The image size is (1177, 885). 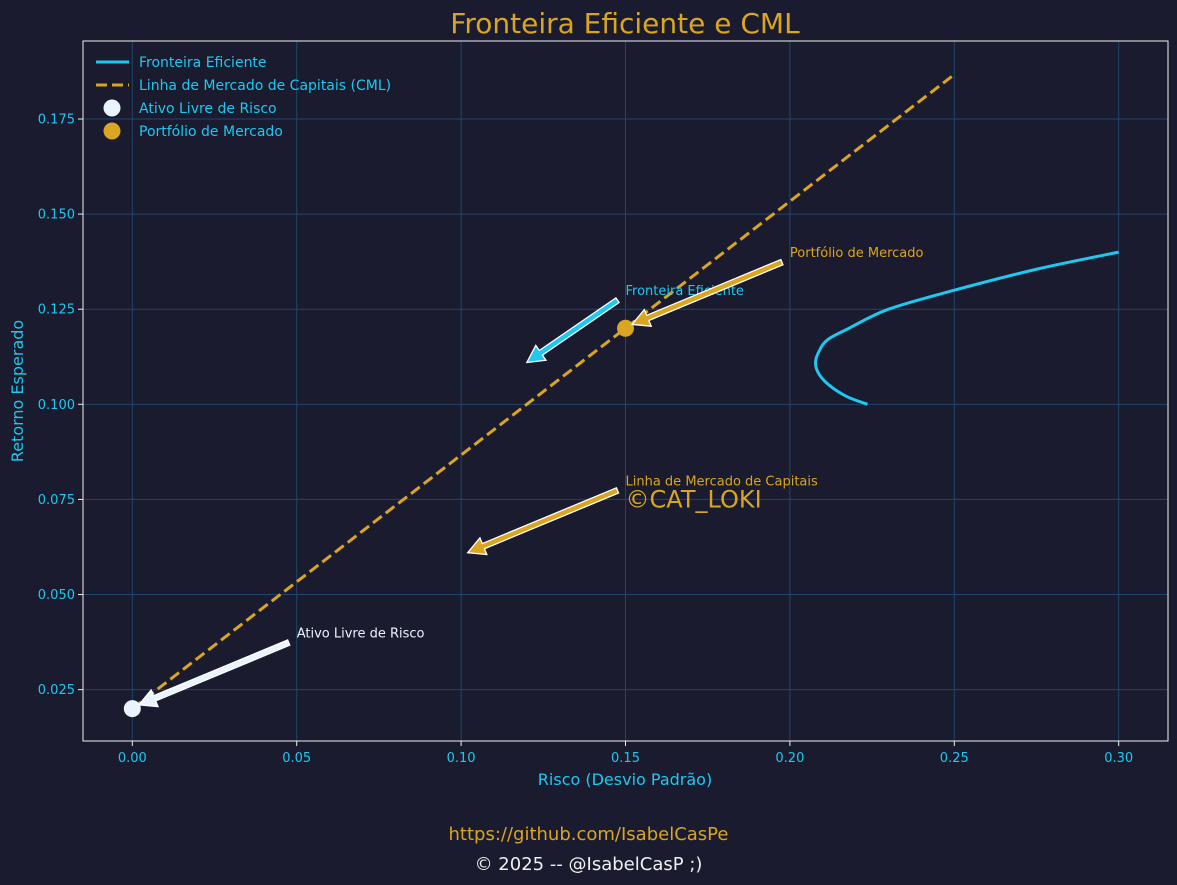 I want to click on annotation-label: Linha de Mercado de Capitais, so click(x=722, y=481).